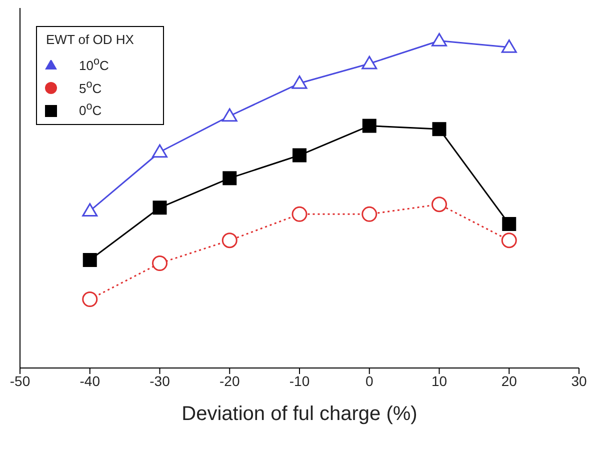 Image resolution: width=599 pixels, height=475 pixels. I want to click on x-tick-label: -10, so click(299, 380).